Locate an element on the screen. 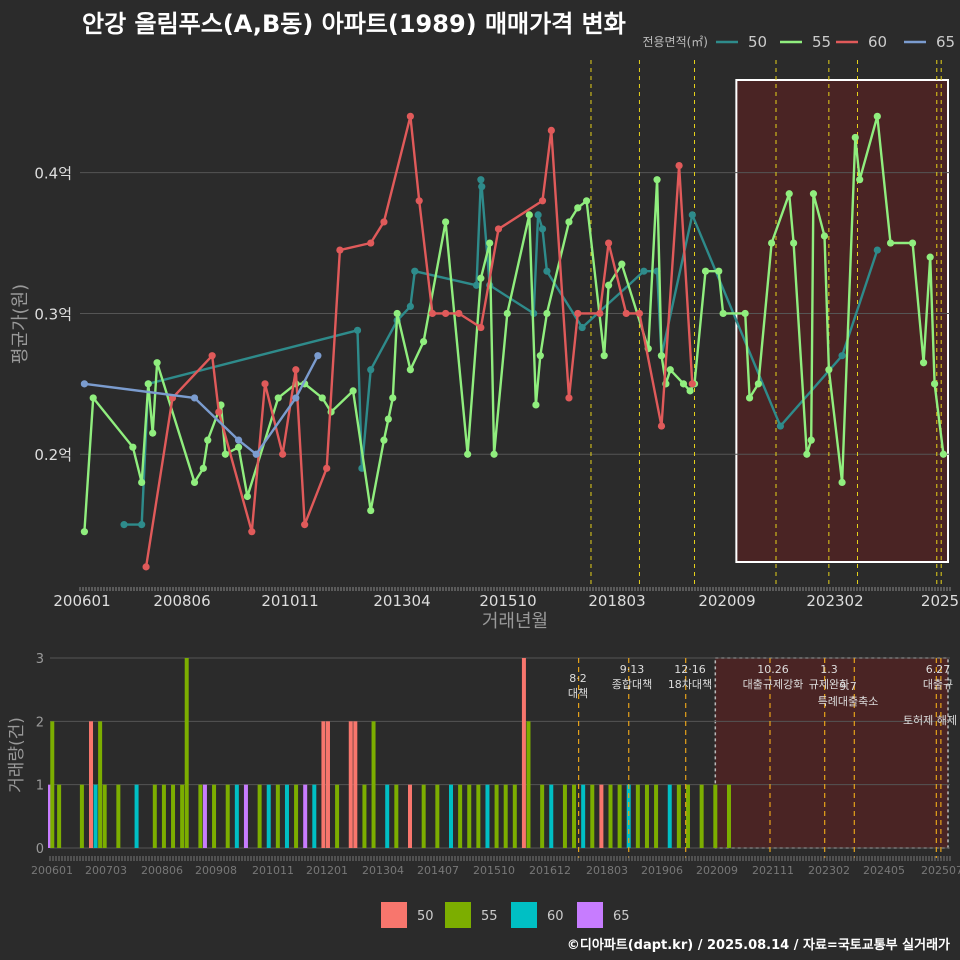 This screenshot has height=960, width=960. bar-y-tick-label: 2 is located at coordinates (40, 722).